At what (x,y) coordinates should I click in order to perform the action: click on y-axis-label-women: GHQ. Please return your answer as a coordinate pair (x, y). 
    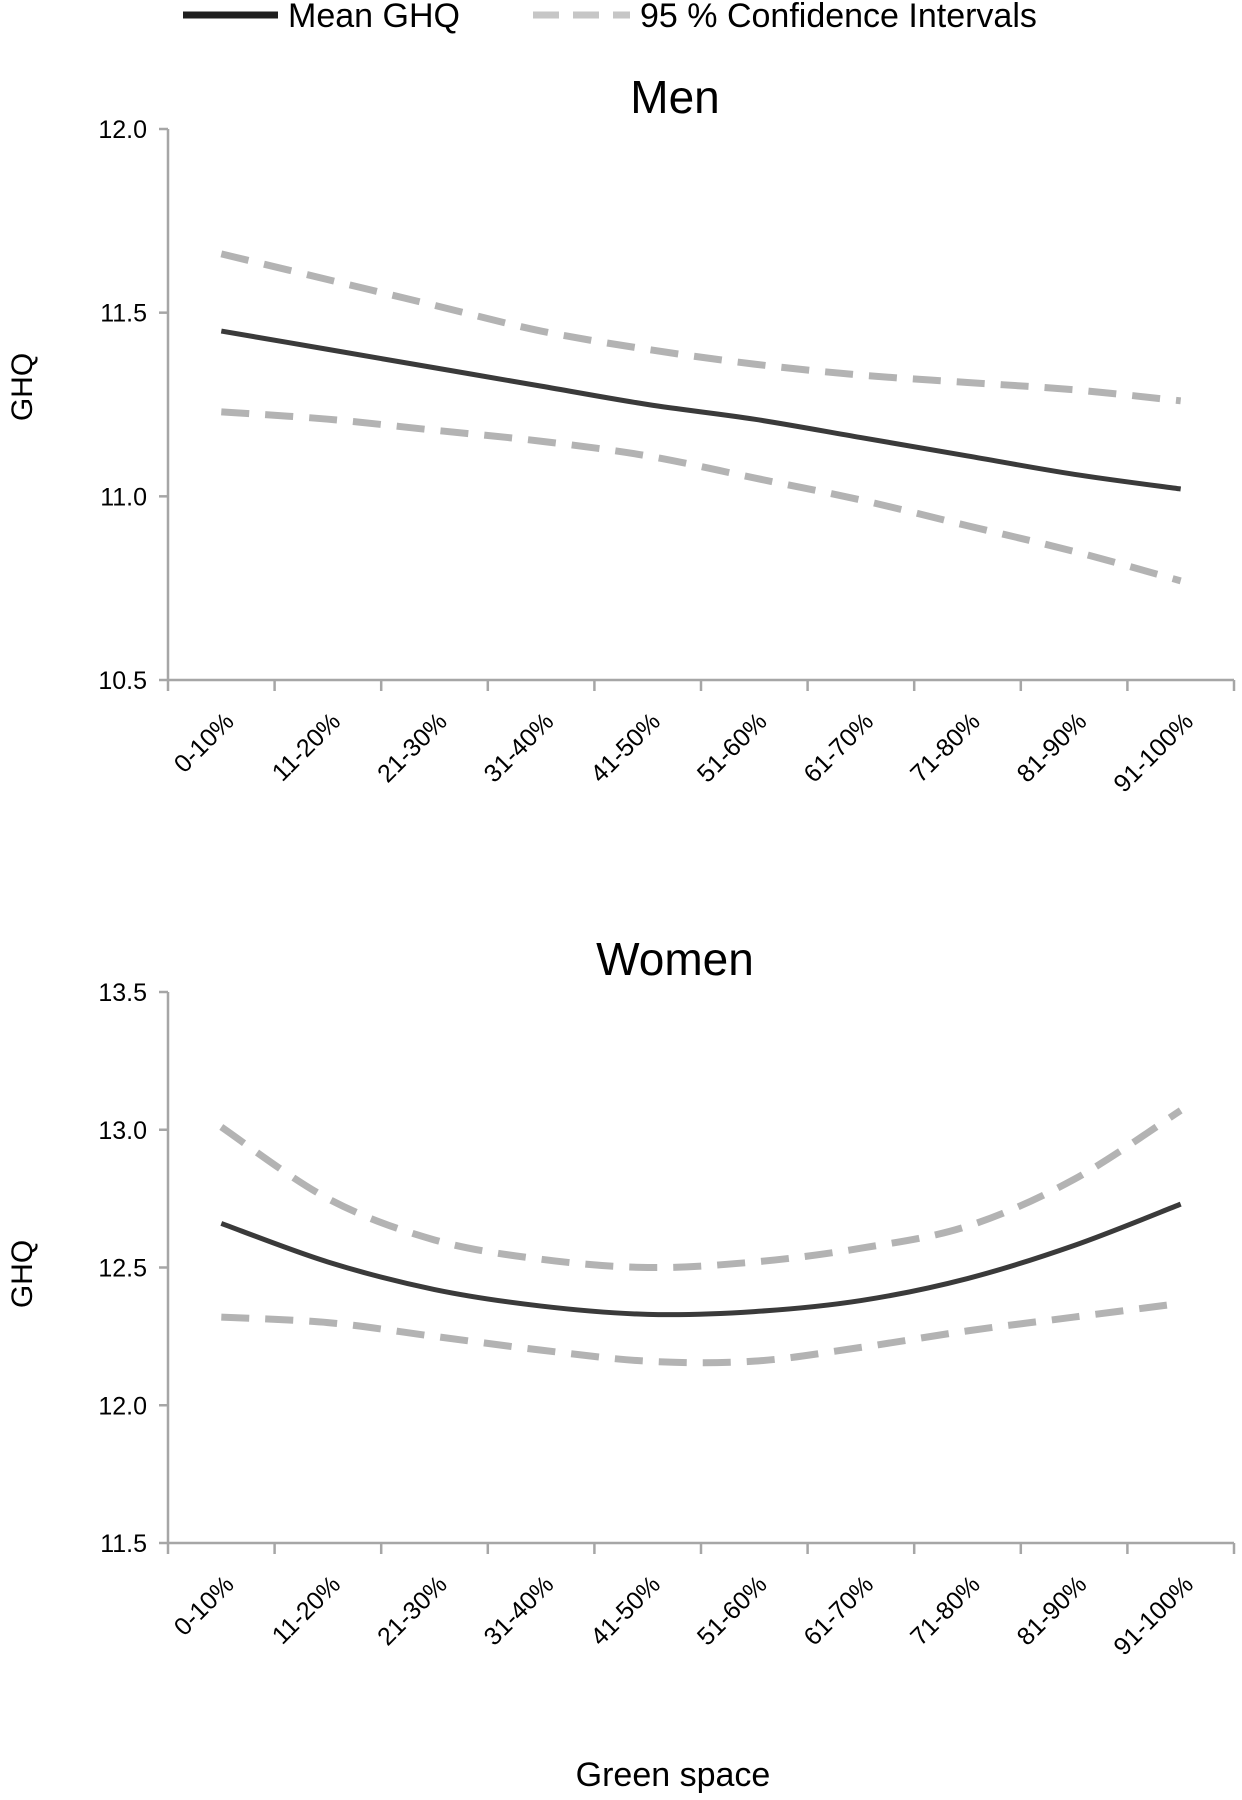
    Looking at the image, I should click on (22, 1274).